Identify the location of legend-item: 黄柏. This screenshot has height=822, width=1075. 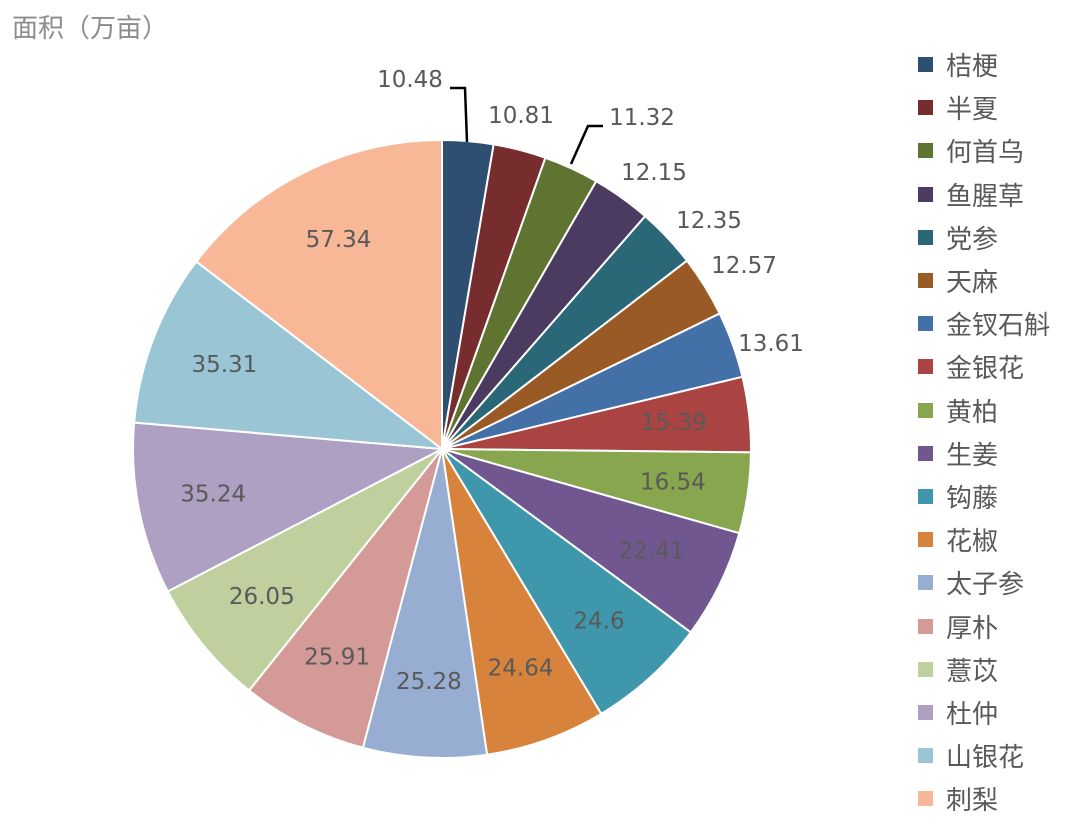
(996, 410).